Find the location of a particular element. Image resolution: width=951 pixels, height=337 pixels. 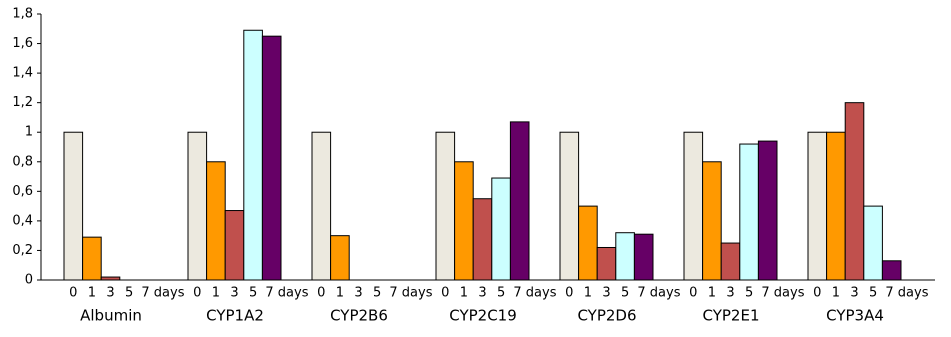

y-tick-label: 1 is located at coordinates (29, 132).